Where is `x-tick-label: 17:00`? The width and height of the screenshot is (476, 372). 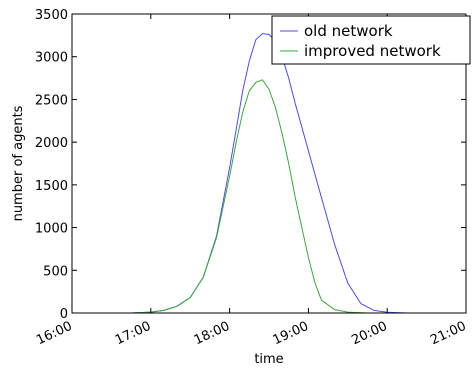 x-tick-label: 17:00 is located at coordinates (133, 333).